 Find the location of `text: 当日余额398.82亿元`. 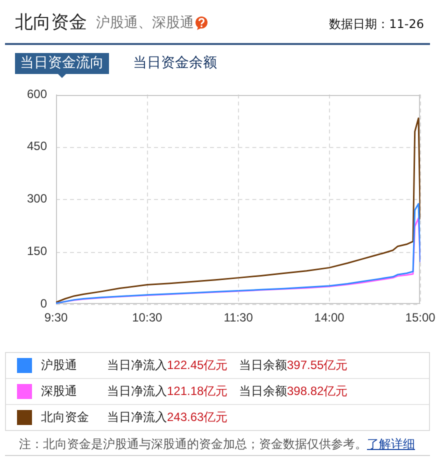

text: 当日余额398.82亿元 is located at coordinates (293, 391).